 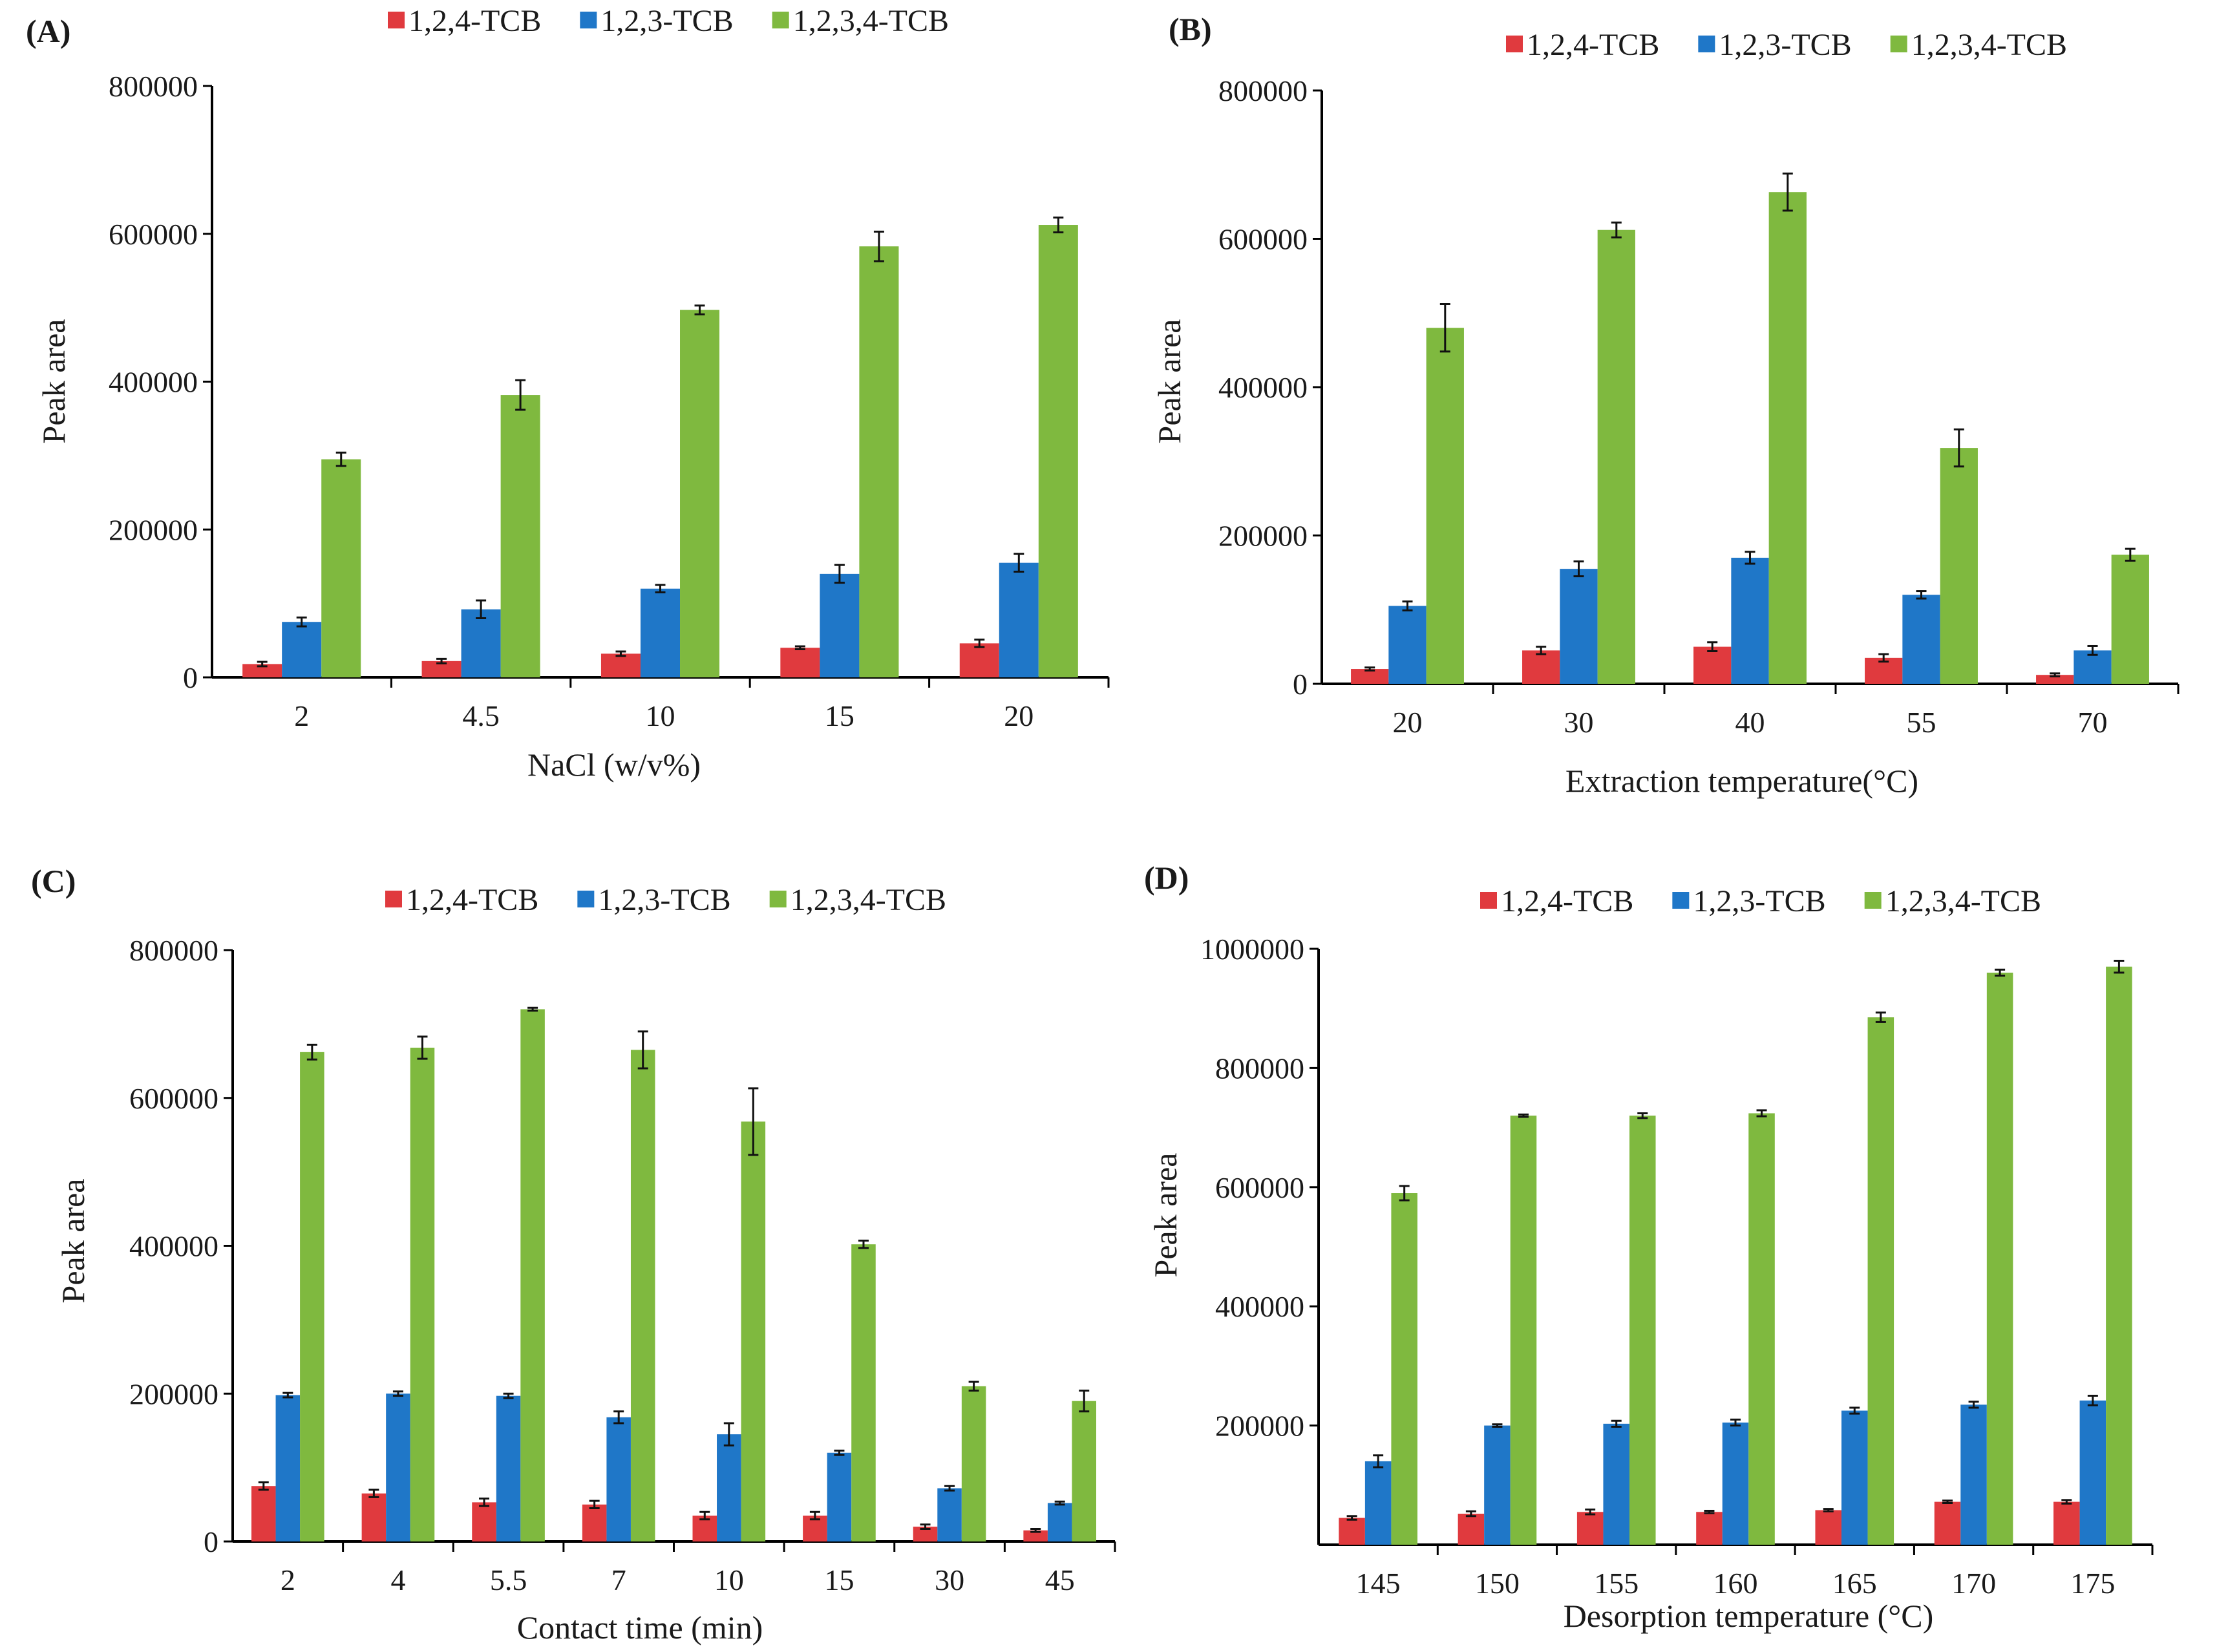 What do you see at coordinates (1252, 949) in the screenshot?
I see `y-tick-label: 1000000` at bounding box center [1252, 949].